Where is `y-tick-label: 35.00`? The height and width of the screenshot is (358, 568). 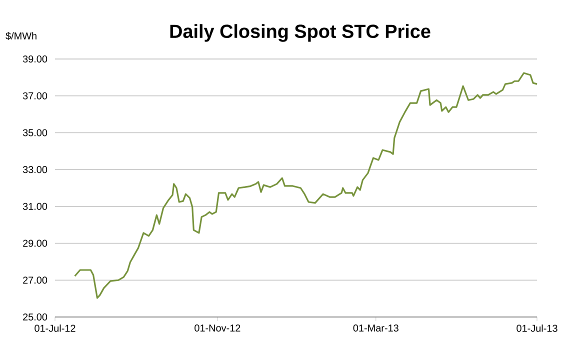
y-tick-label: 35.00 is located at coordinates (35, 132).